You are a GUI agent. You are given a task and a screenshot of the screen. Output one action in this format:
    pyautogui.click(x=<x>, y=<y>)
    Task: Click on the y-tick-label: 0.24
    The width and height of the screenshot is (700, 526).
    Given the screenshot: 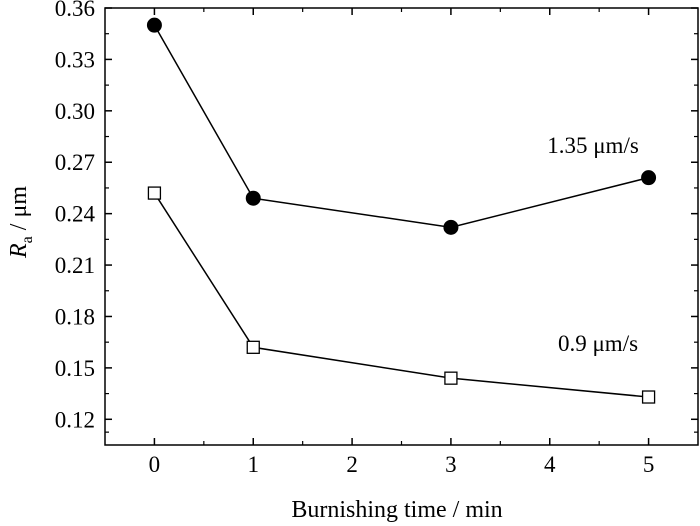 What is the action you would take?
    pyautogui.click(x=75, y=214)
    